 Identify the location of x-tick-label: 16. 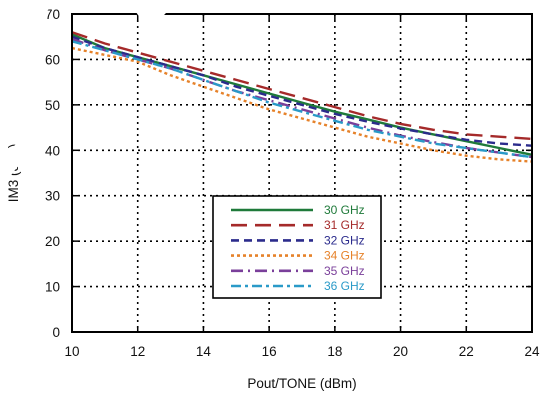
(269, 351).